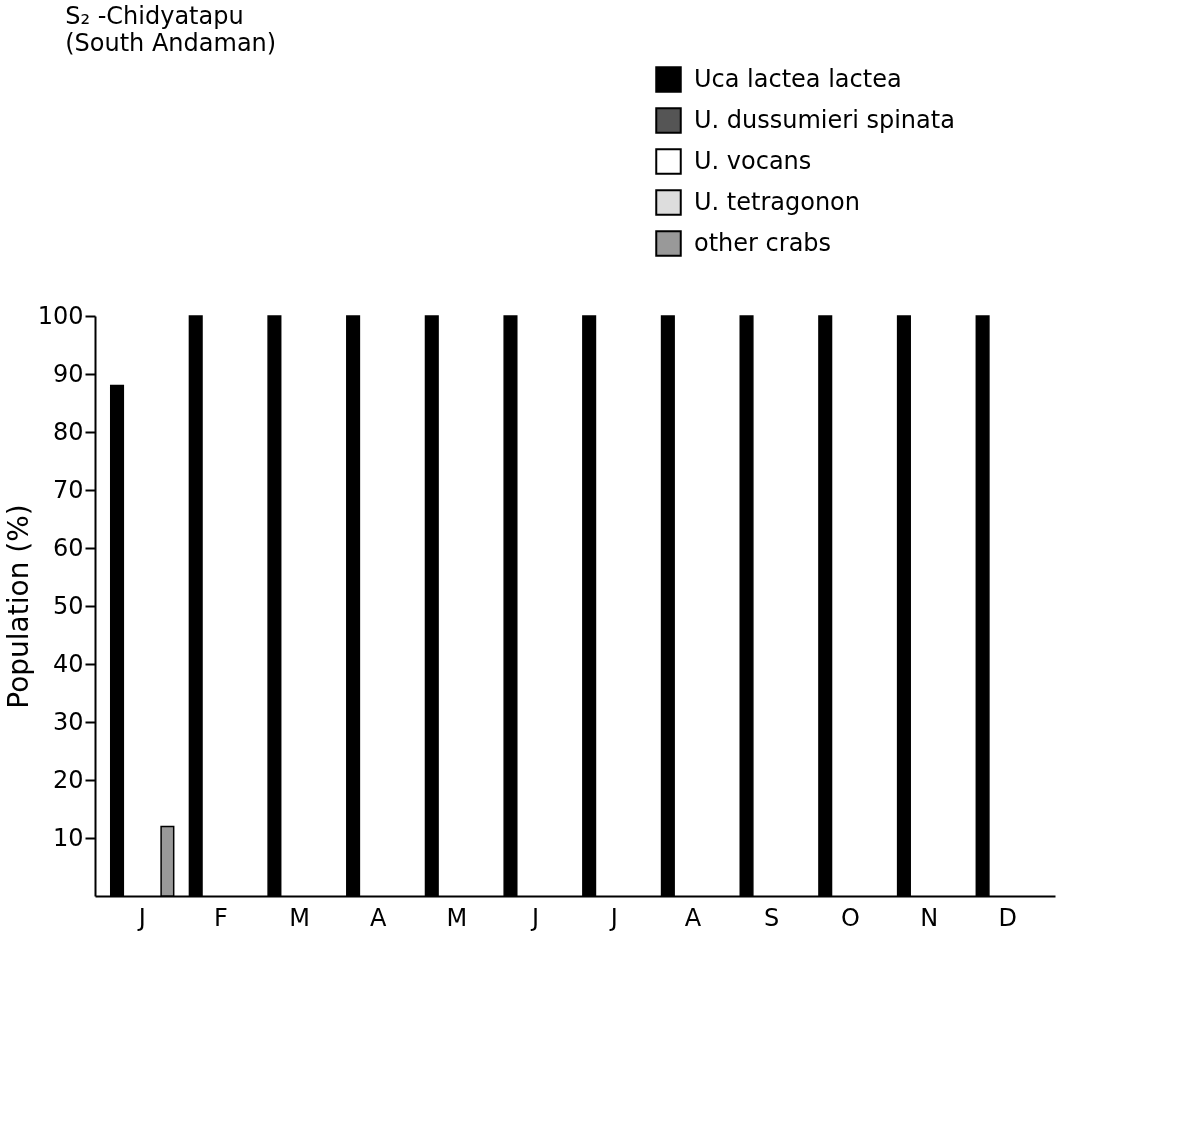 The image size is (1199, 1129). I want to click on y-tick-label: 10, so click(68, 837).